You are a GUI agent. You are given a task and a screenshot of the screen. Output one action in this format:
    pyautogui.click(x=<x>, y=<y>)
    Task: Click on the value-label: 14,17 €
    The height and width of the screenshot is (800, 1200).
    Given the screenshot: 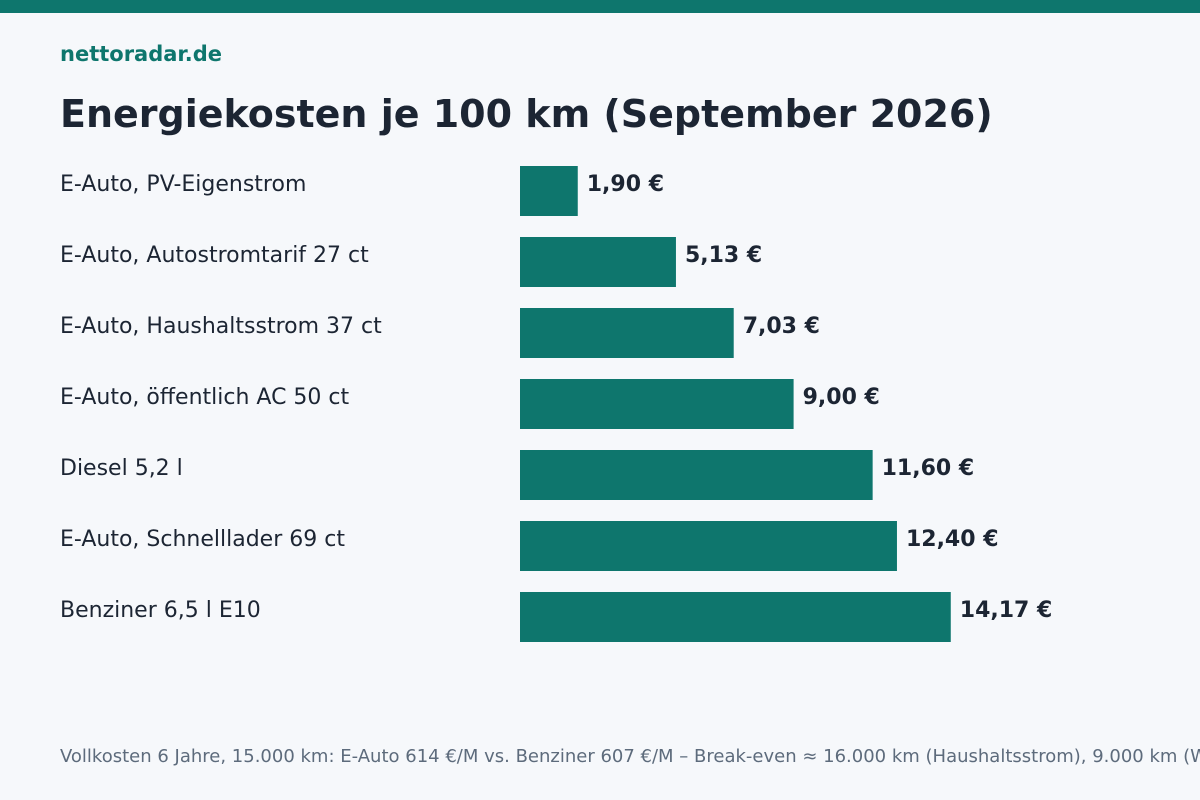 What is the action you would take?
    pyautogui.click(x=1006, y=610)
    